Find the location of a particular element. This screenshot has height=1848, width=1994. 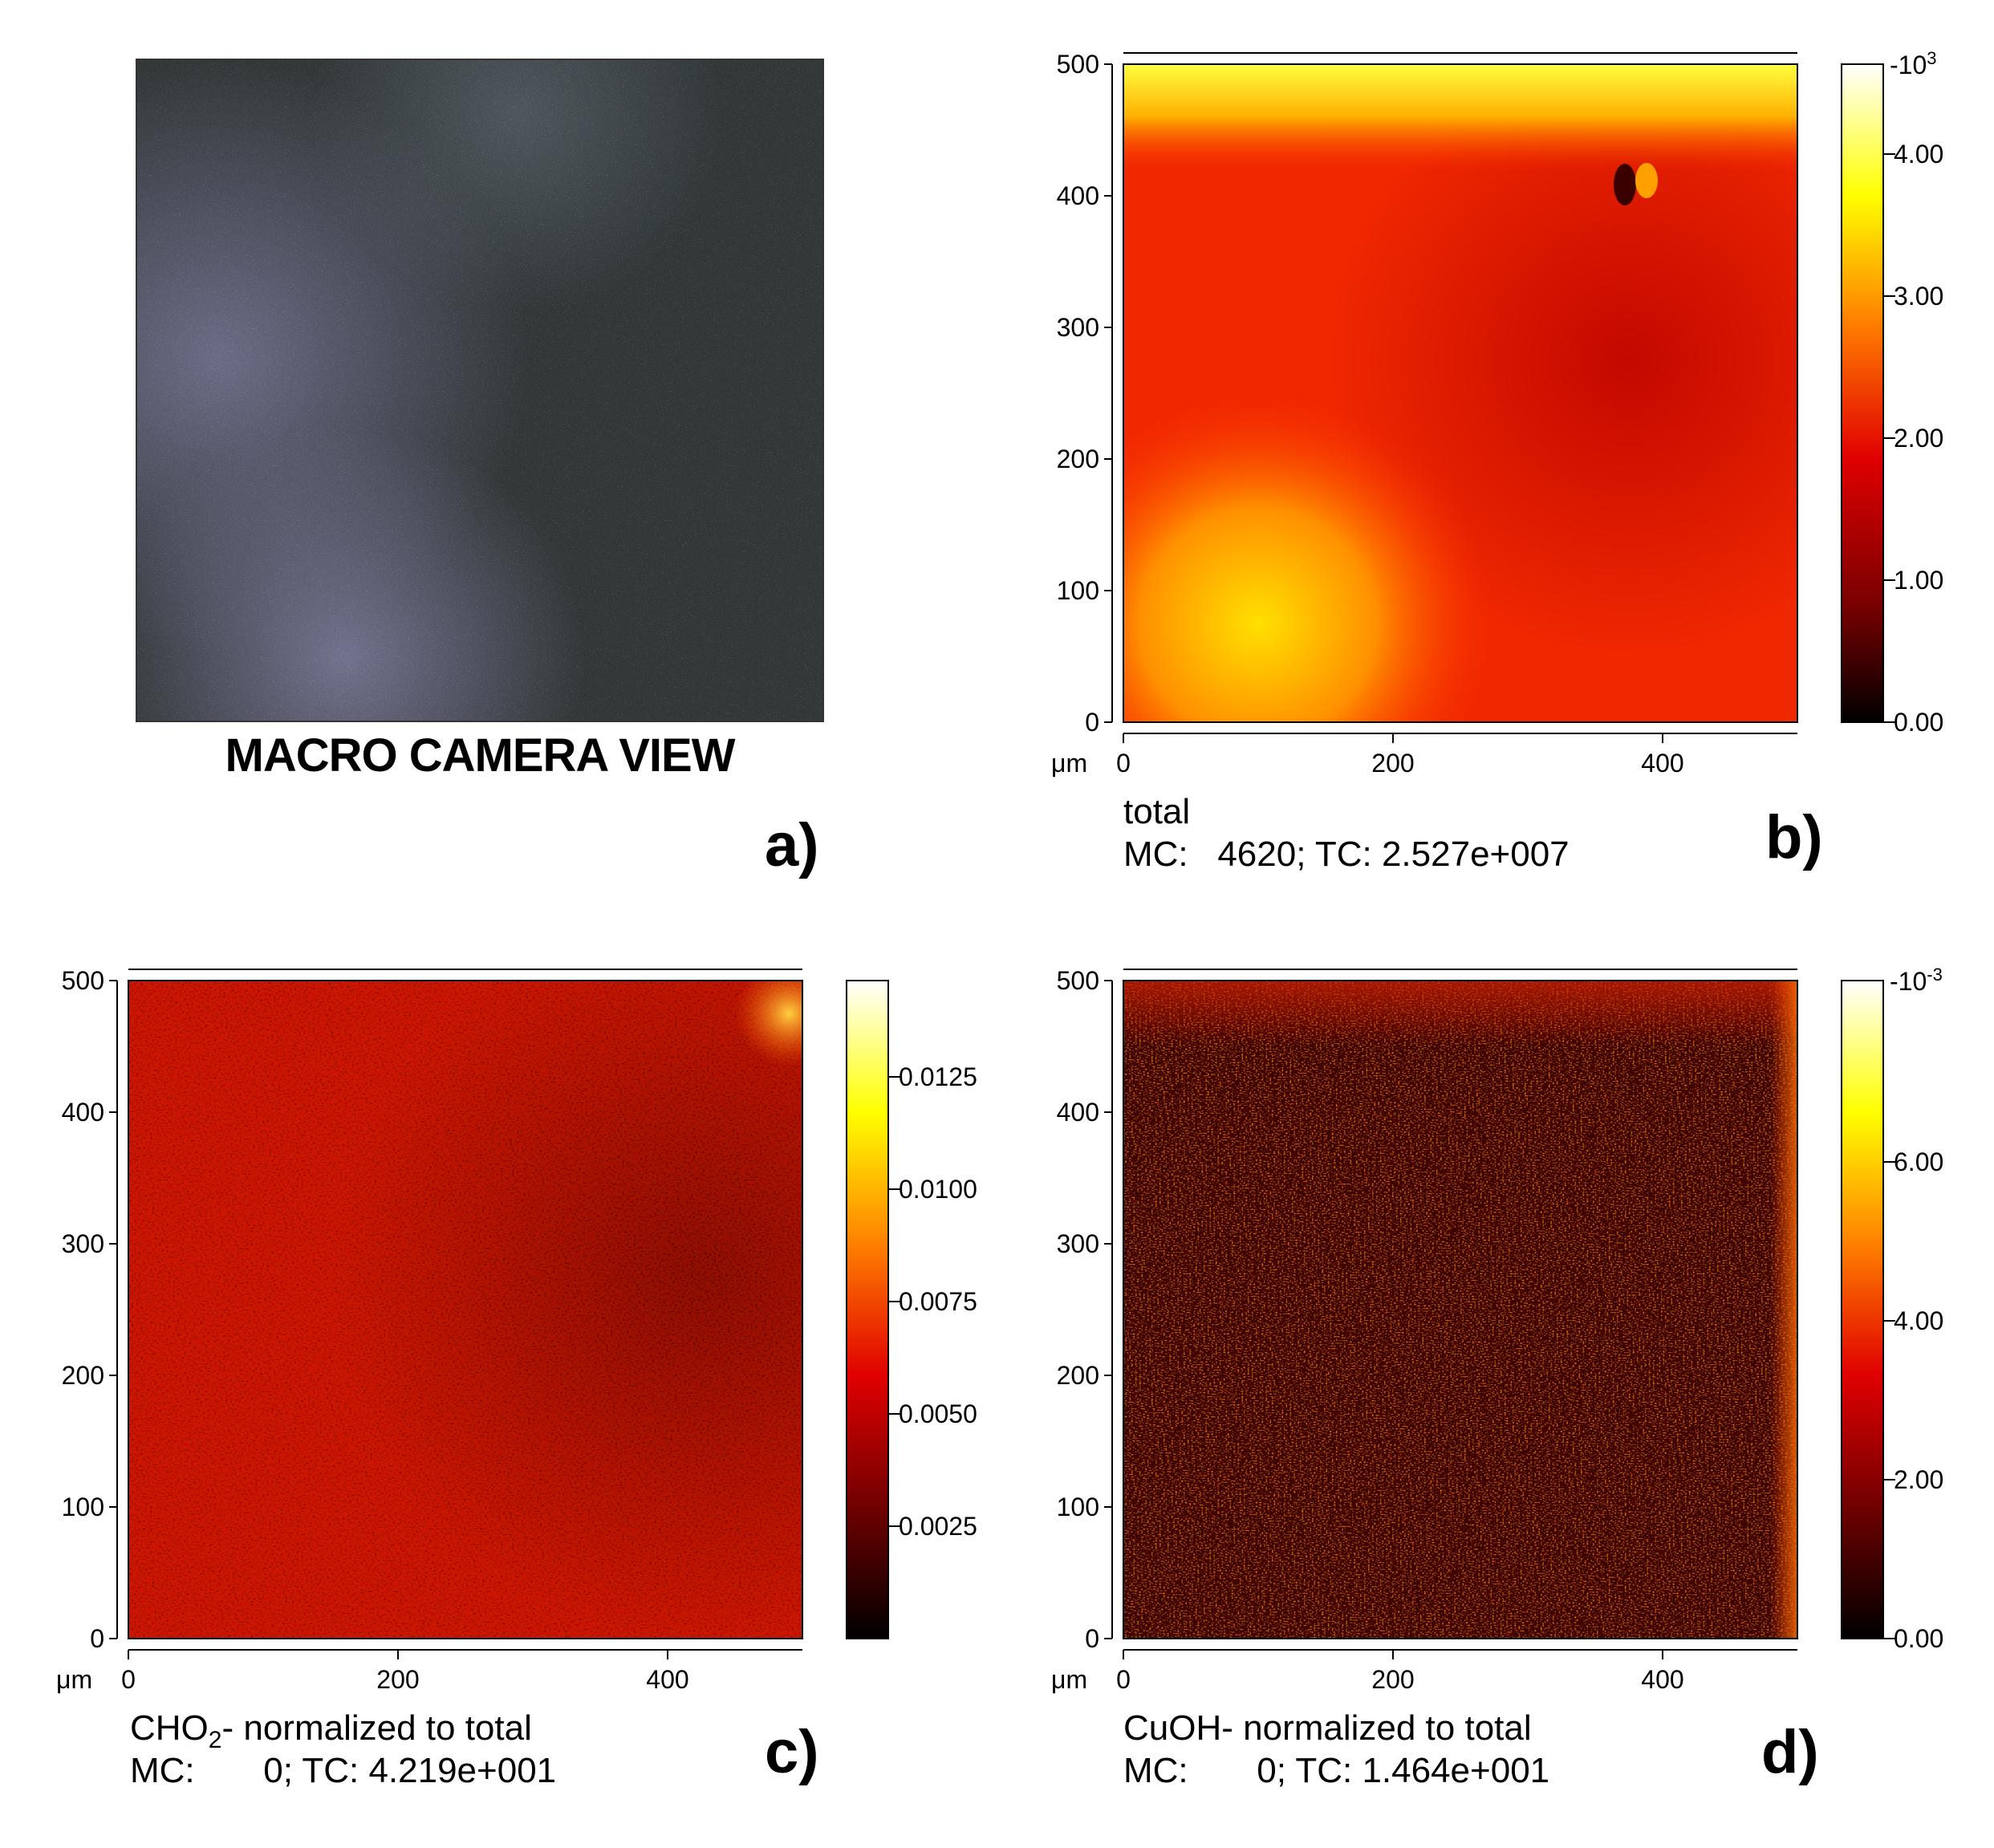

panel-d-y-tick-100: 100 is located at coordinates (1078, 1507).